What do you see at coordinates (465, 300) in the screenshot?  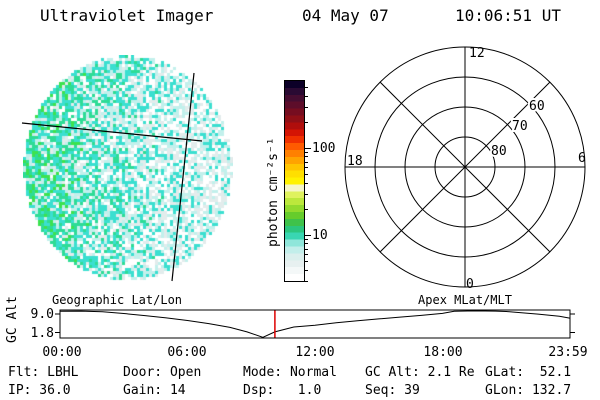 I see `strip-title-apex: Apex MLat/MLT` at bounding box center [465, 300].